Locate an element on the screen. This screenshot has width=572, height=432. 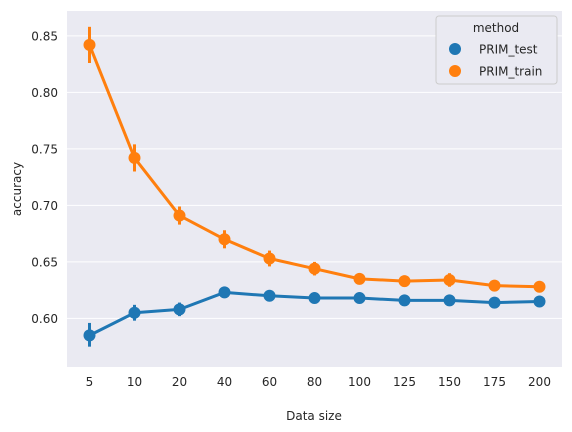
legend-label-prim-test: PRIM_test is located at coordinates (508, 50).